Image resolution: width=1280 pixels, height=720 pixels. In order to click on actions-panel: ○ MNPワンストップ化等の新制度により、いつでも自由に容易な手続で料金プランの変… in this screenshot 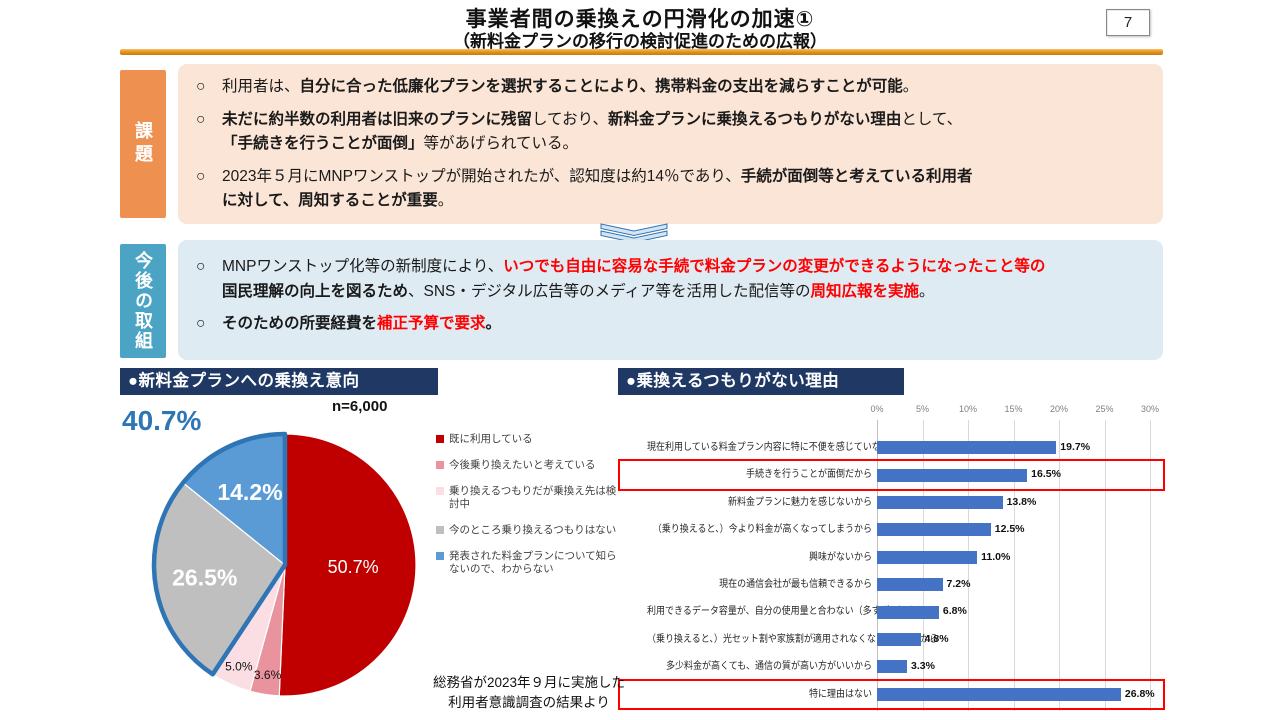, I will do `click(670, 300)`.